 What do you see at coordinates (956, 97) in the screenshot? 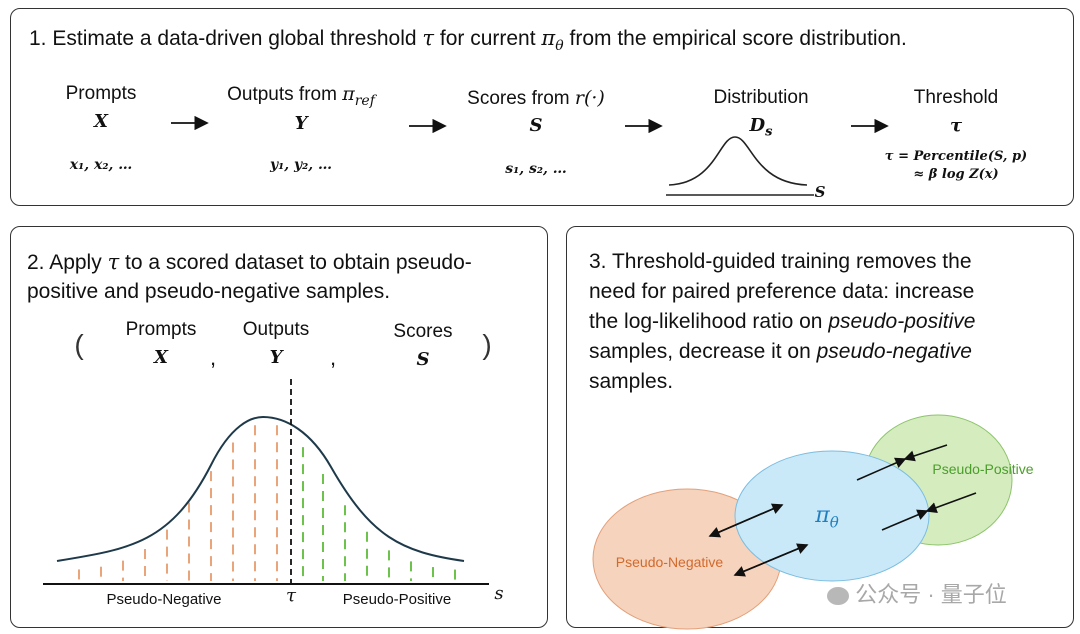
I see `threshold-label: Threshold` at bounding box center [956, 97].